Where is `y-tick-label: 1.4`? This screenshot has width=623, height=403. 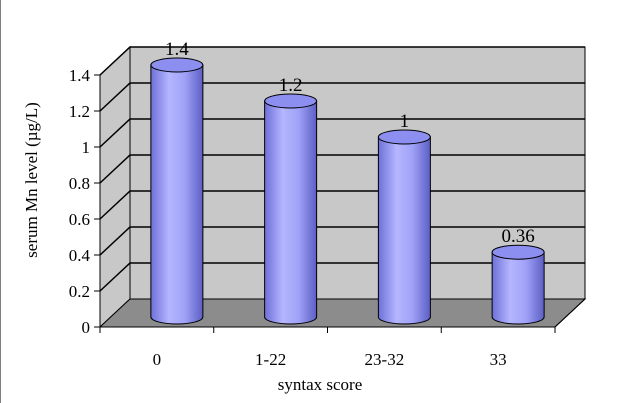 y-tick-label: 1.4 is located at coordinates (80, 75).